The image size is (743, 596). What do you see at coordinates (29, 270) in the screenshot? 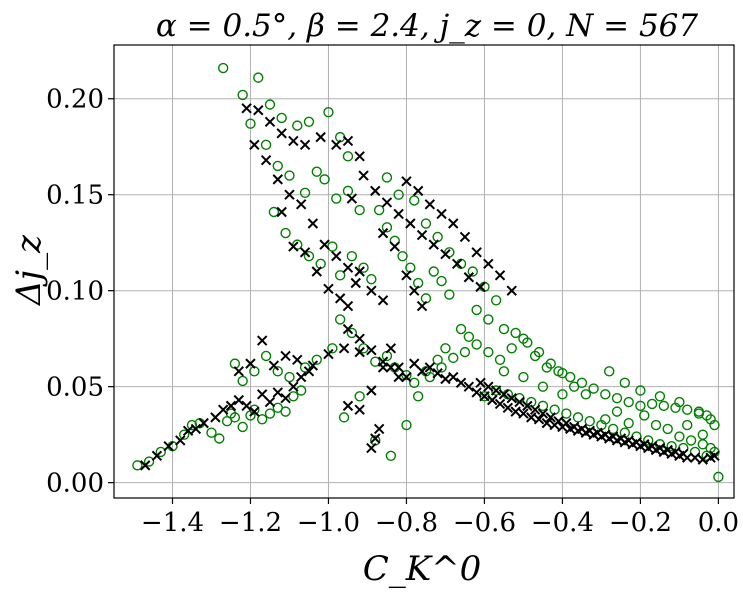
I see `y-axis-label: Δj_z` at bounding box center [29, 270].